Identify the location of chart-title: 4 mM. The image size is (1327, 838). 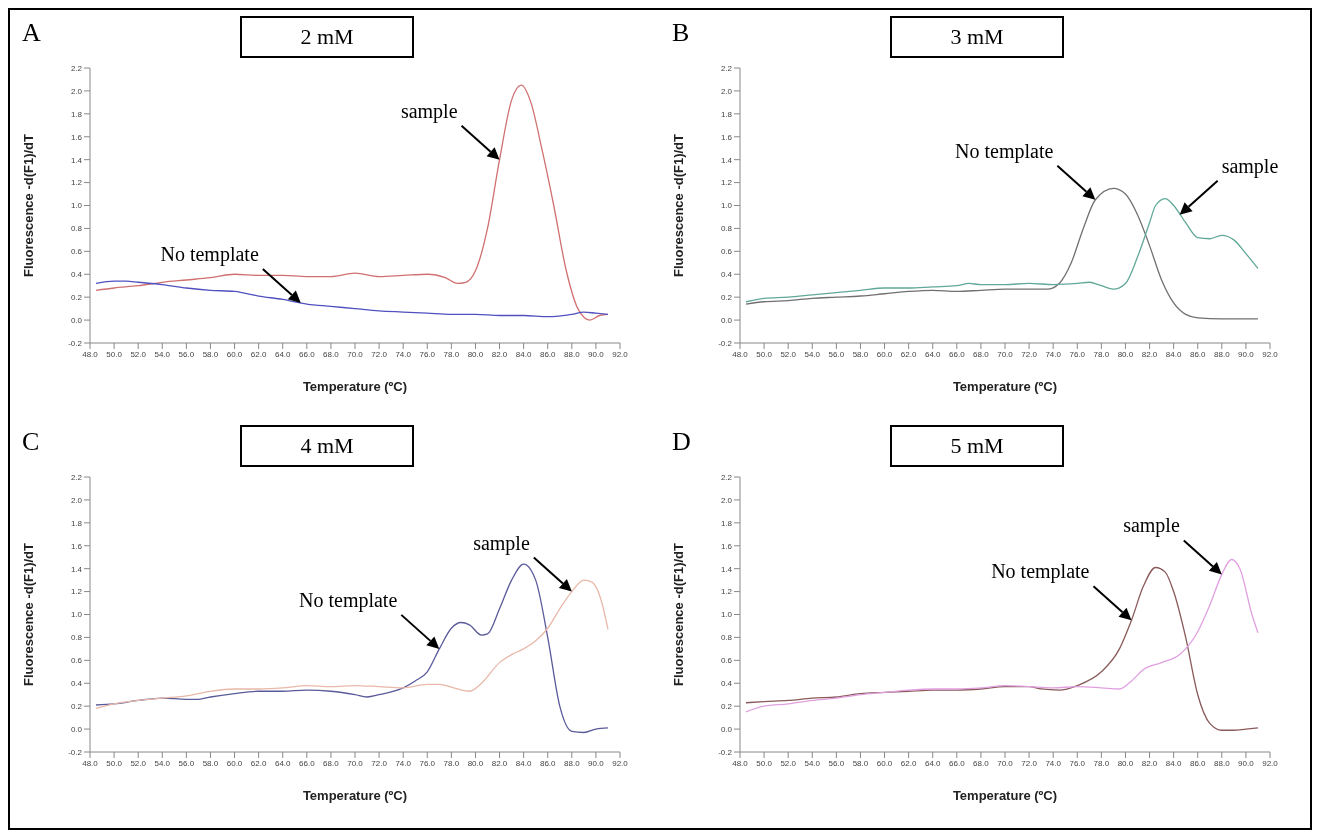
(327, 446).